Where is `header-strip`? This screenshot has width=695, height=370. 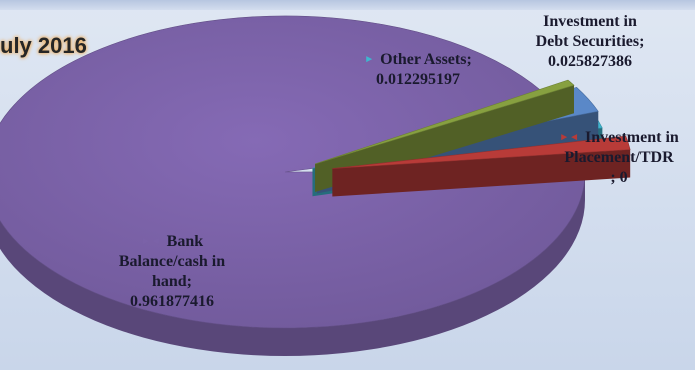
header-strip is located at coordinates (347, 5).